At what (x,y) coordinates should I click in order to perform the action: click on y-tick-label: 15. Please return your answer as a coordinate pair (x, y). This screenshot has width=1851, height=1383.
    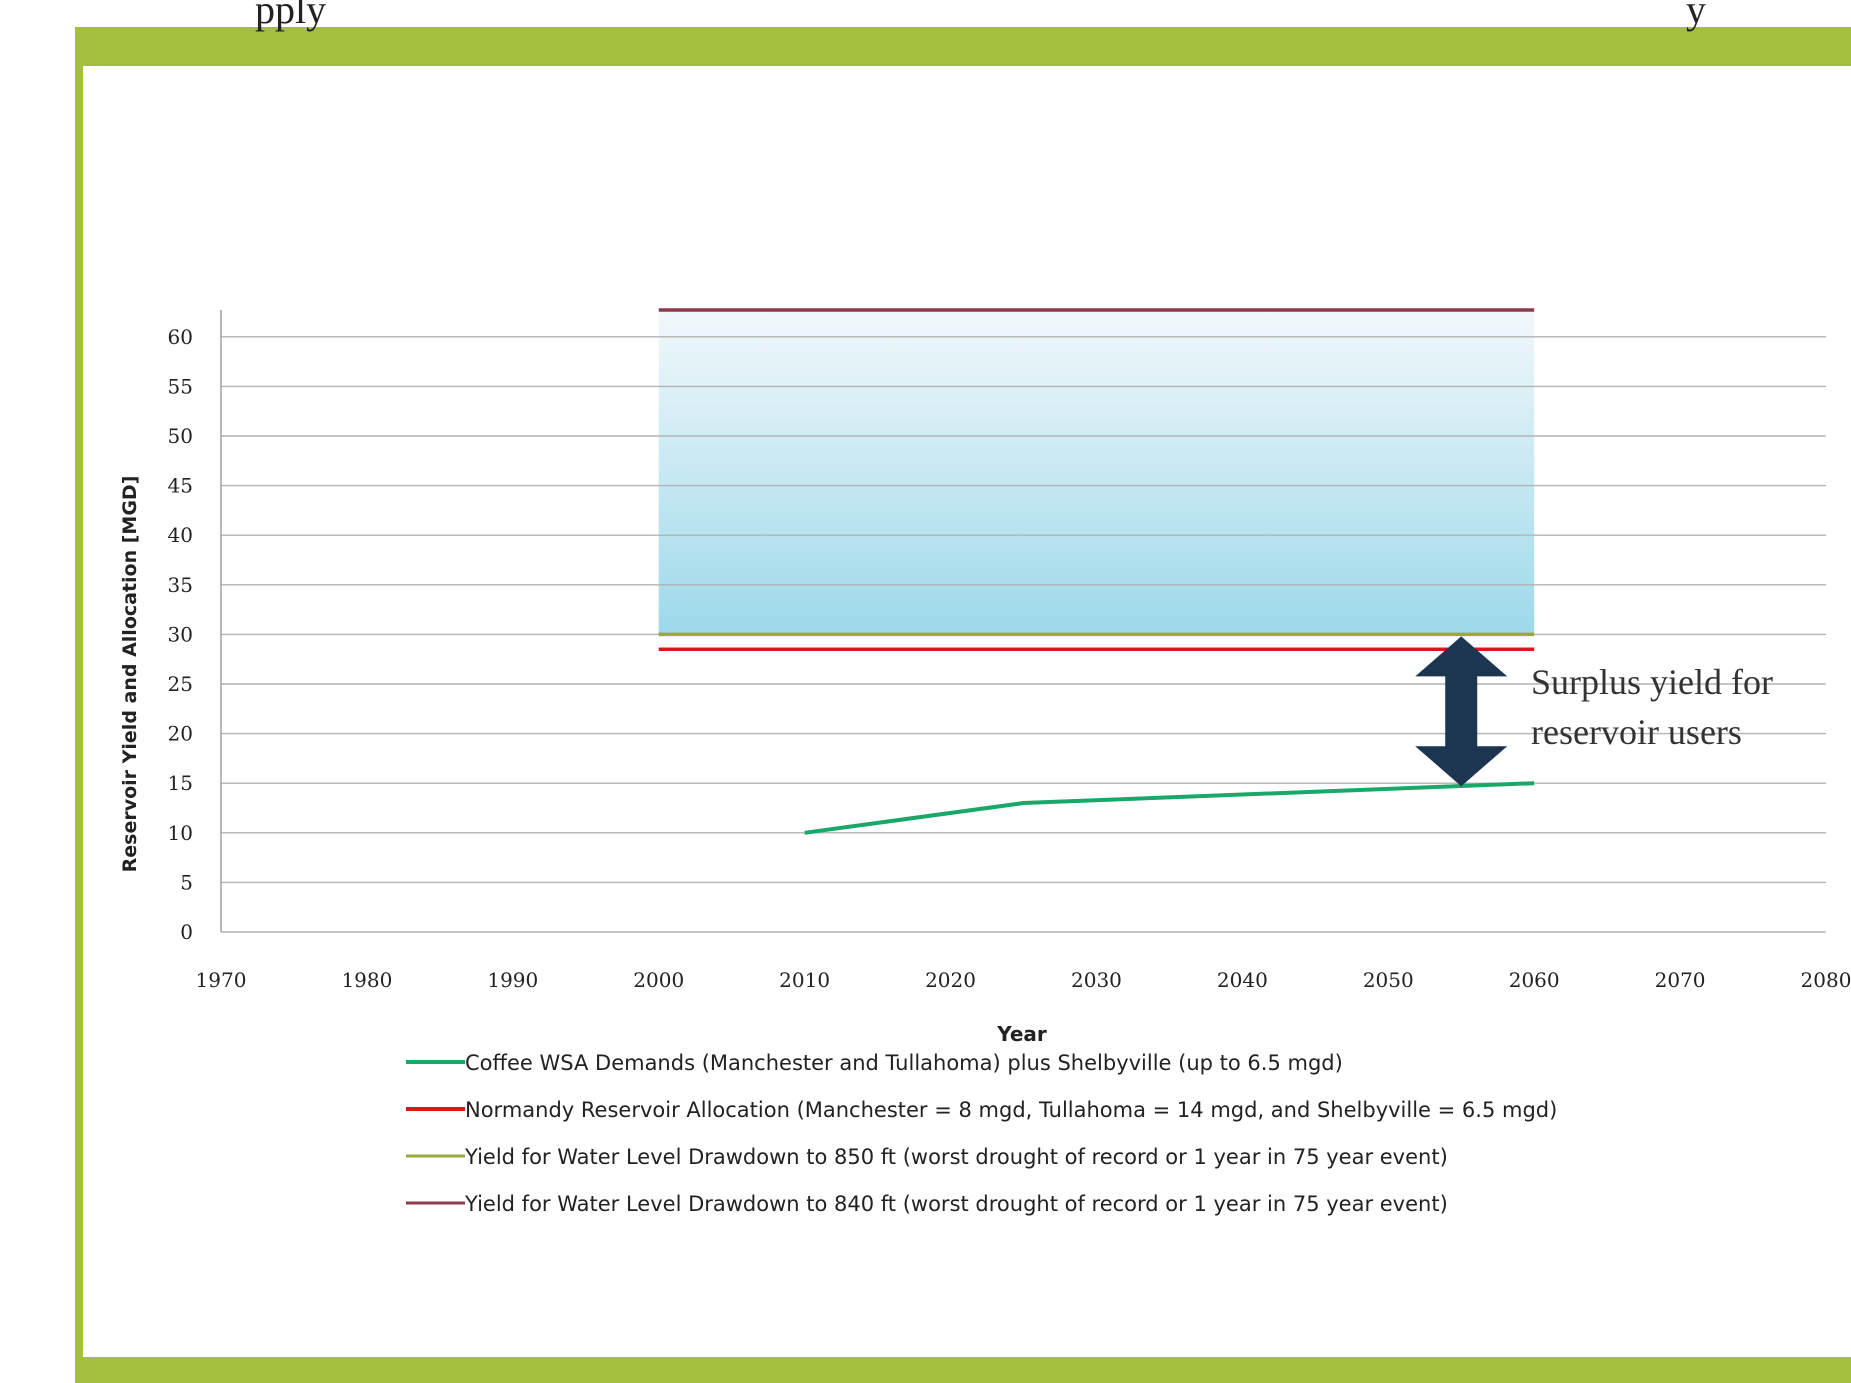
    Looking at the image, I should click on (180, 783).